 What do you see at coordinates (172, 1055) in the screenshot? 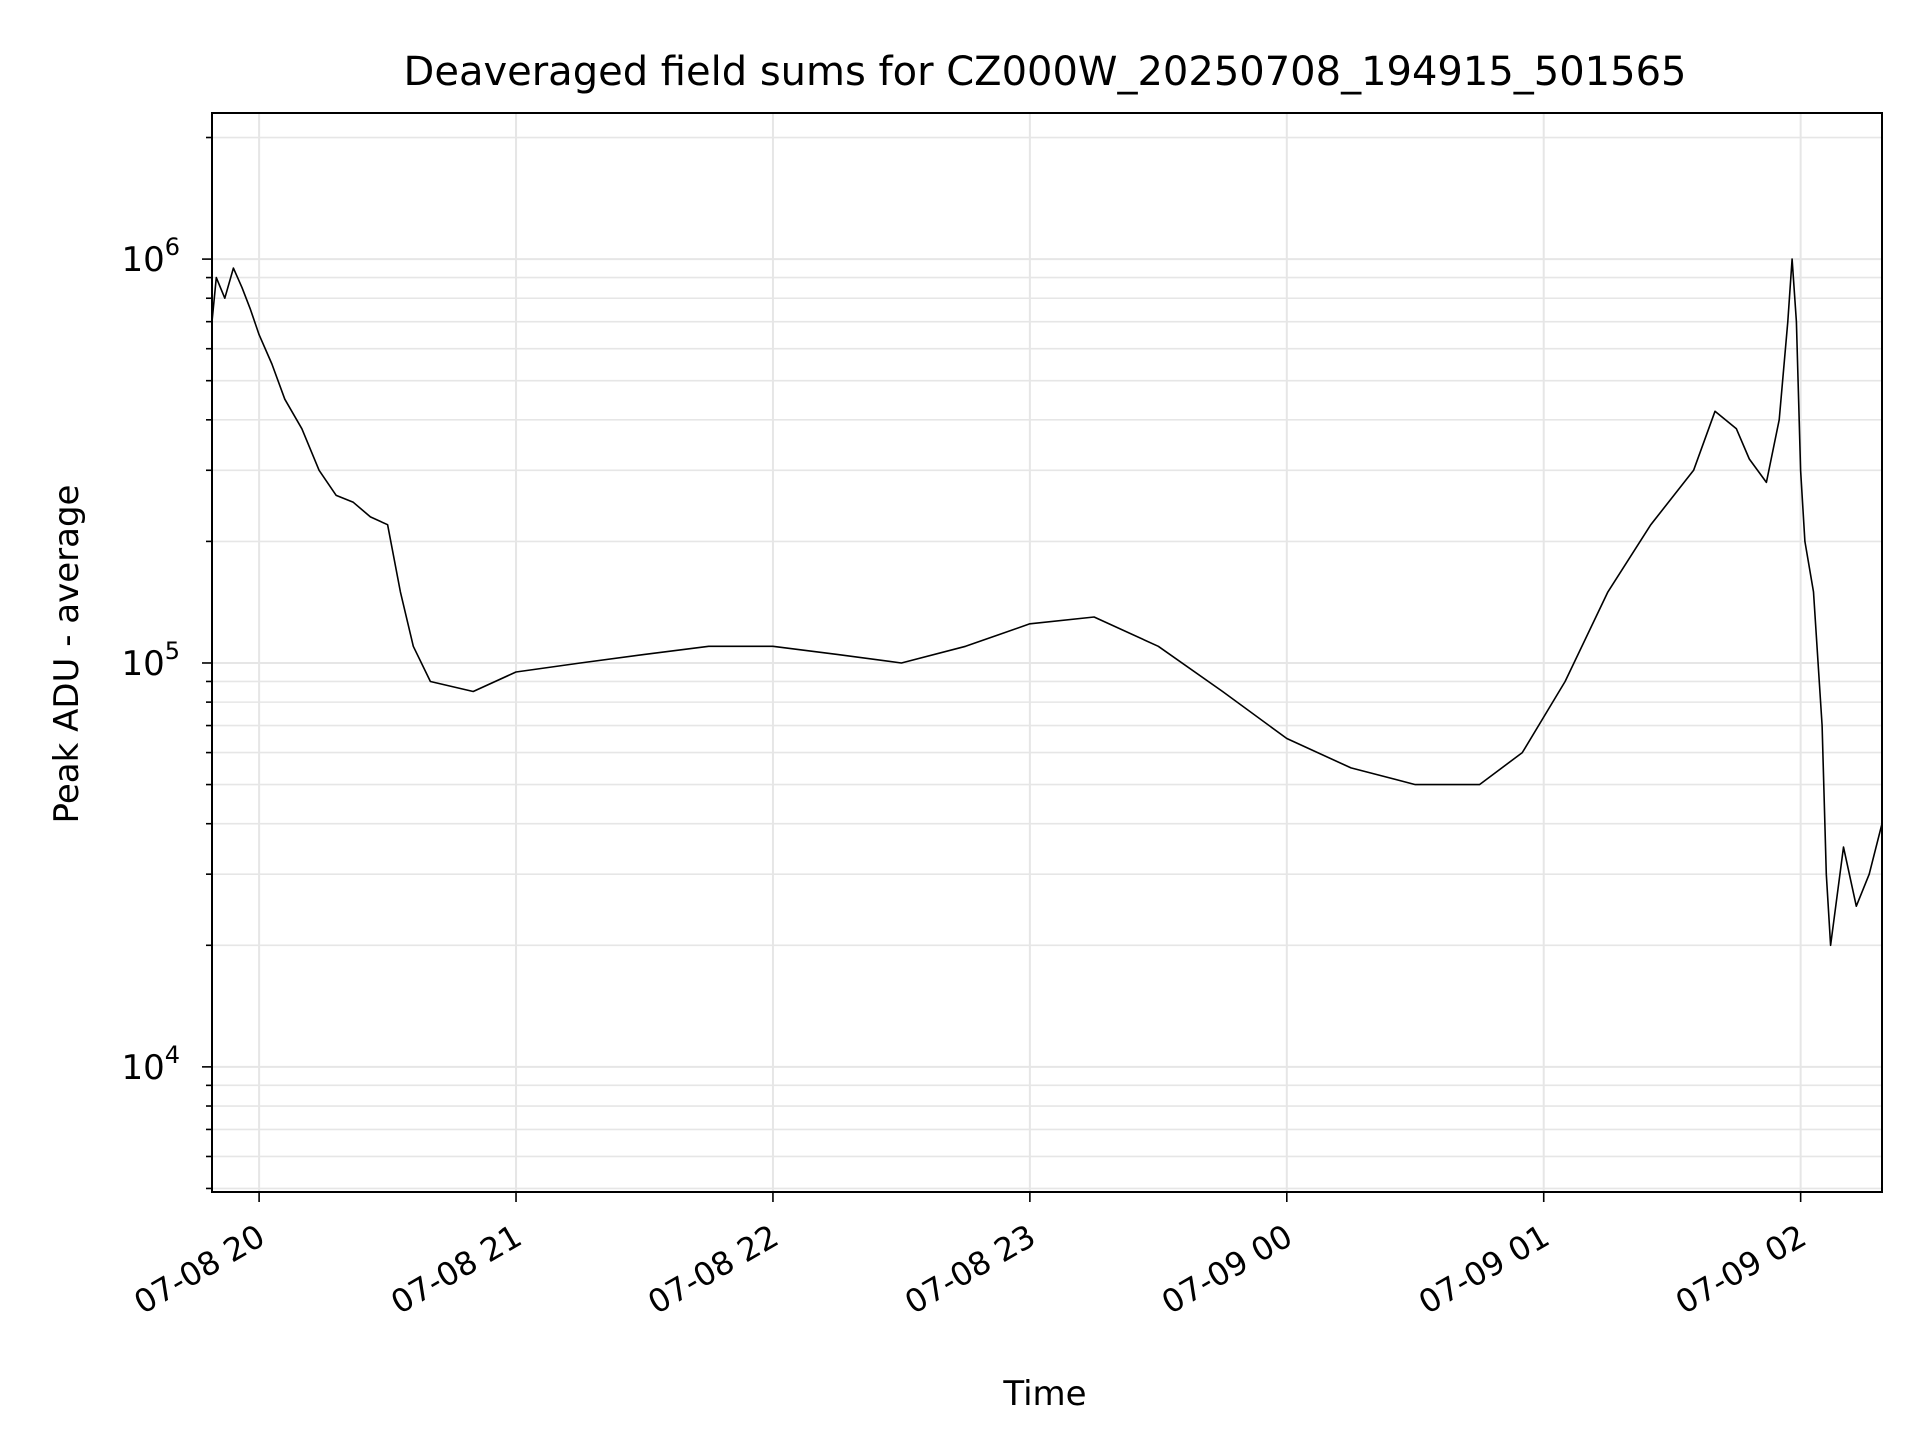
I see `y-tick-exponent: 4` at bounding box center [172, 1055].